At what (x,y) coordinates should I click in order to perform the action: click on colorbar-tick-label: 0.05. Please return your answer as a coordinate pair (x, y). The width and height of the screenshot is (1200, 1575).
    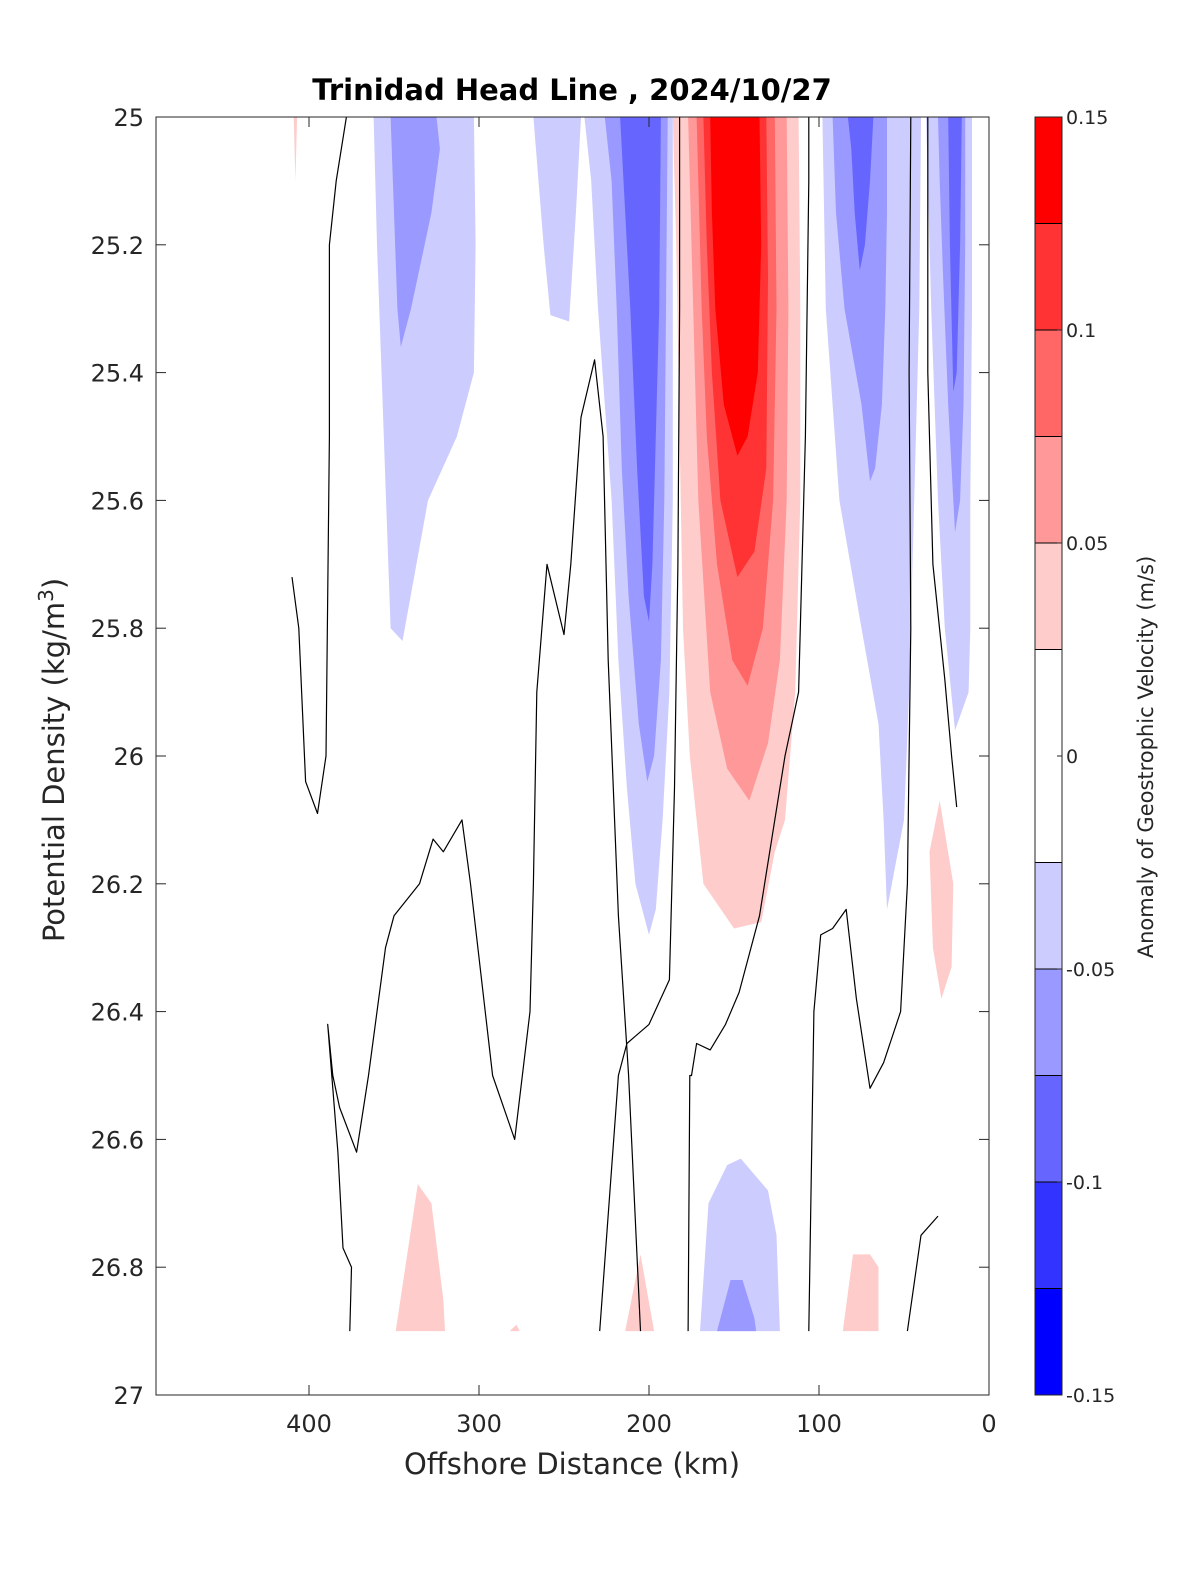
    Looking at the image, I should click on (1087, 544).